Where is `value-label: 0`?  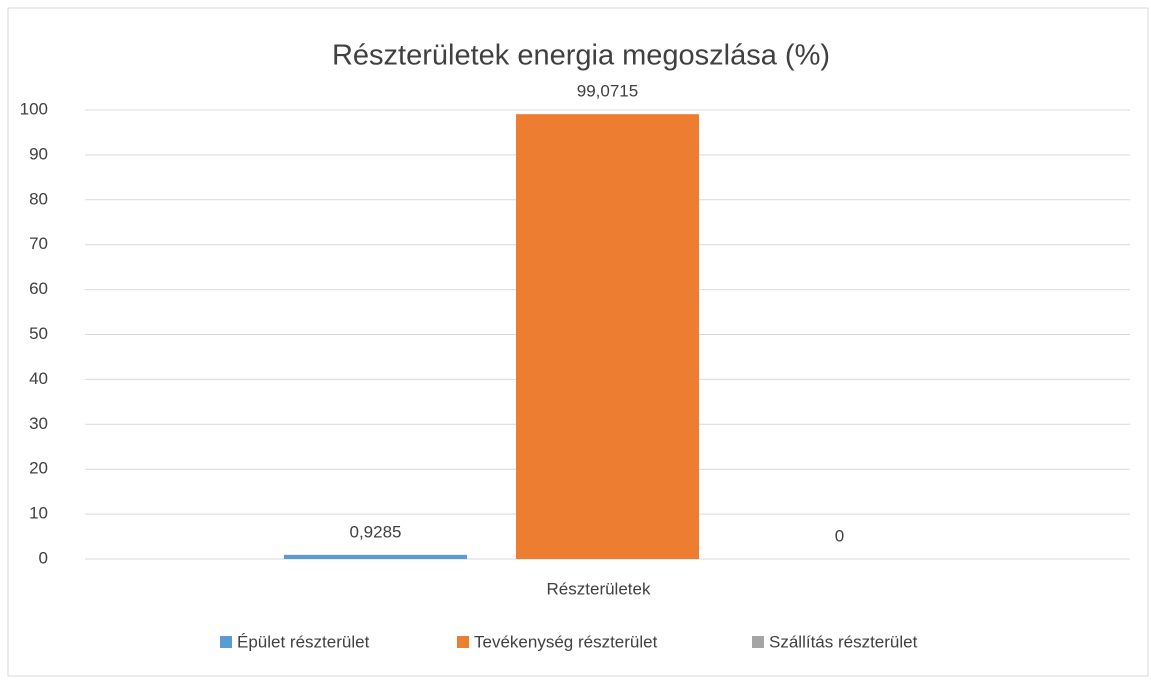
value-label: 0 is located at coordinates (839, 535).